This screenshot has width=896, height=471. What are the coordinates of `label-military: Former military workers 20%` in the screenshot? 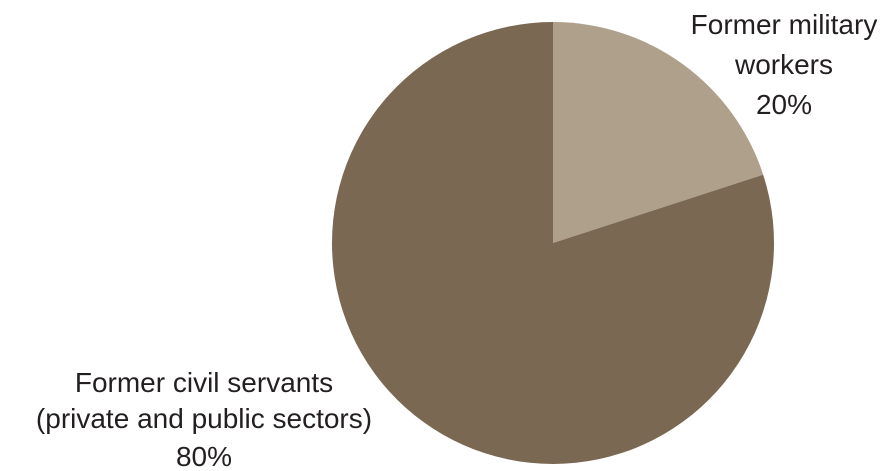 It's located at (784, 64).